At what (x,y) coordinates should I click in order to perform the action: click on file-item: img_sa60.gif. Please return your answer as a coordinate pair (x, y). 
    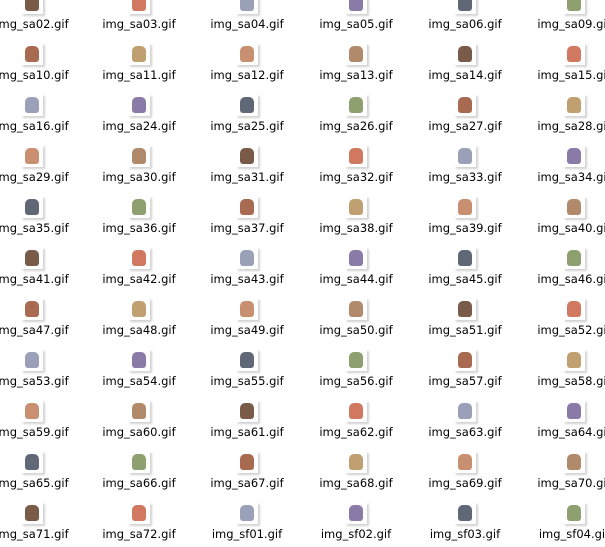
    Looking at the image, I should click on (139, 425).